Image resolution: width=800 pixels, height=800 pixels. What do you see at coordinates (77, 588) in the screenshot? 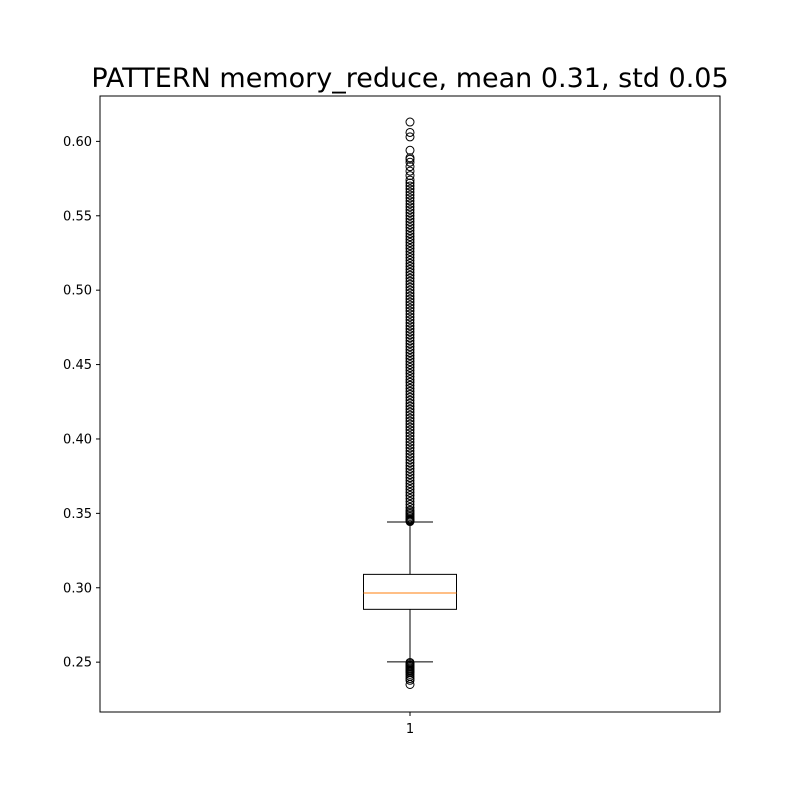
I see `y-tick-label: 0.30` at bounding box center [77, 588].